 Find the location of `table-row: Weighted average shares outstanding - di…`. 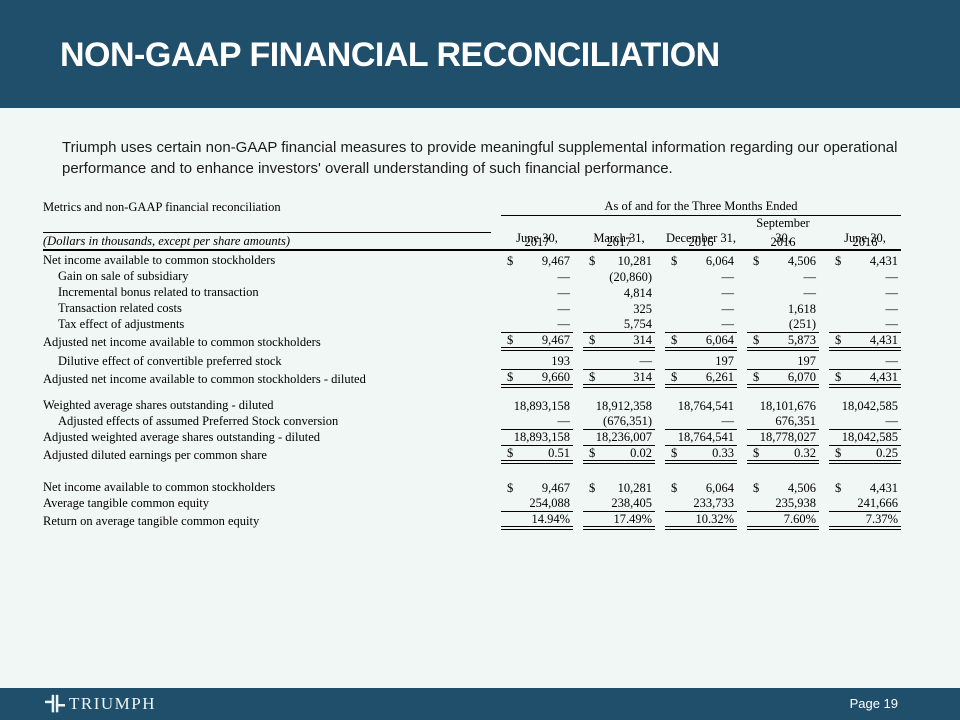

table-row: Weighted average shares outstanding - di… is located at coordinates (472, 406).